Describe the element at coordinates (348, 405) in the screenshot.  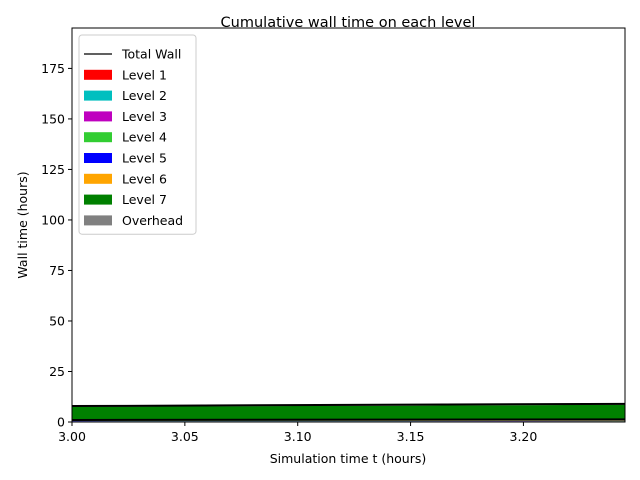
I see `total-wall-line` at that location.